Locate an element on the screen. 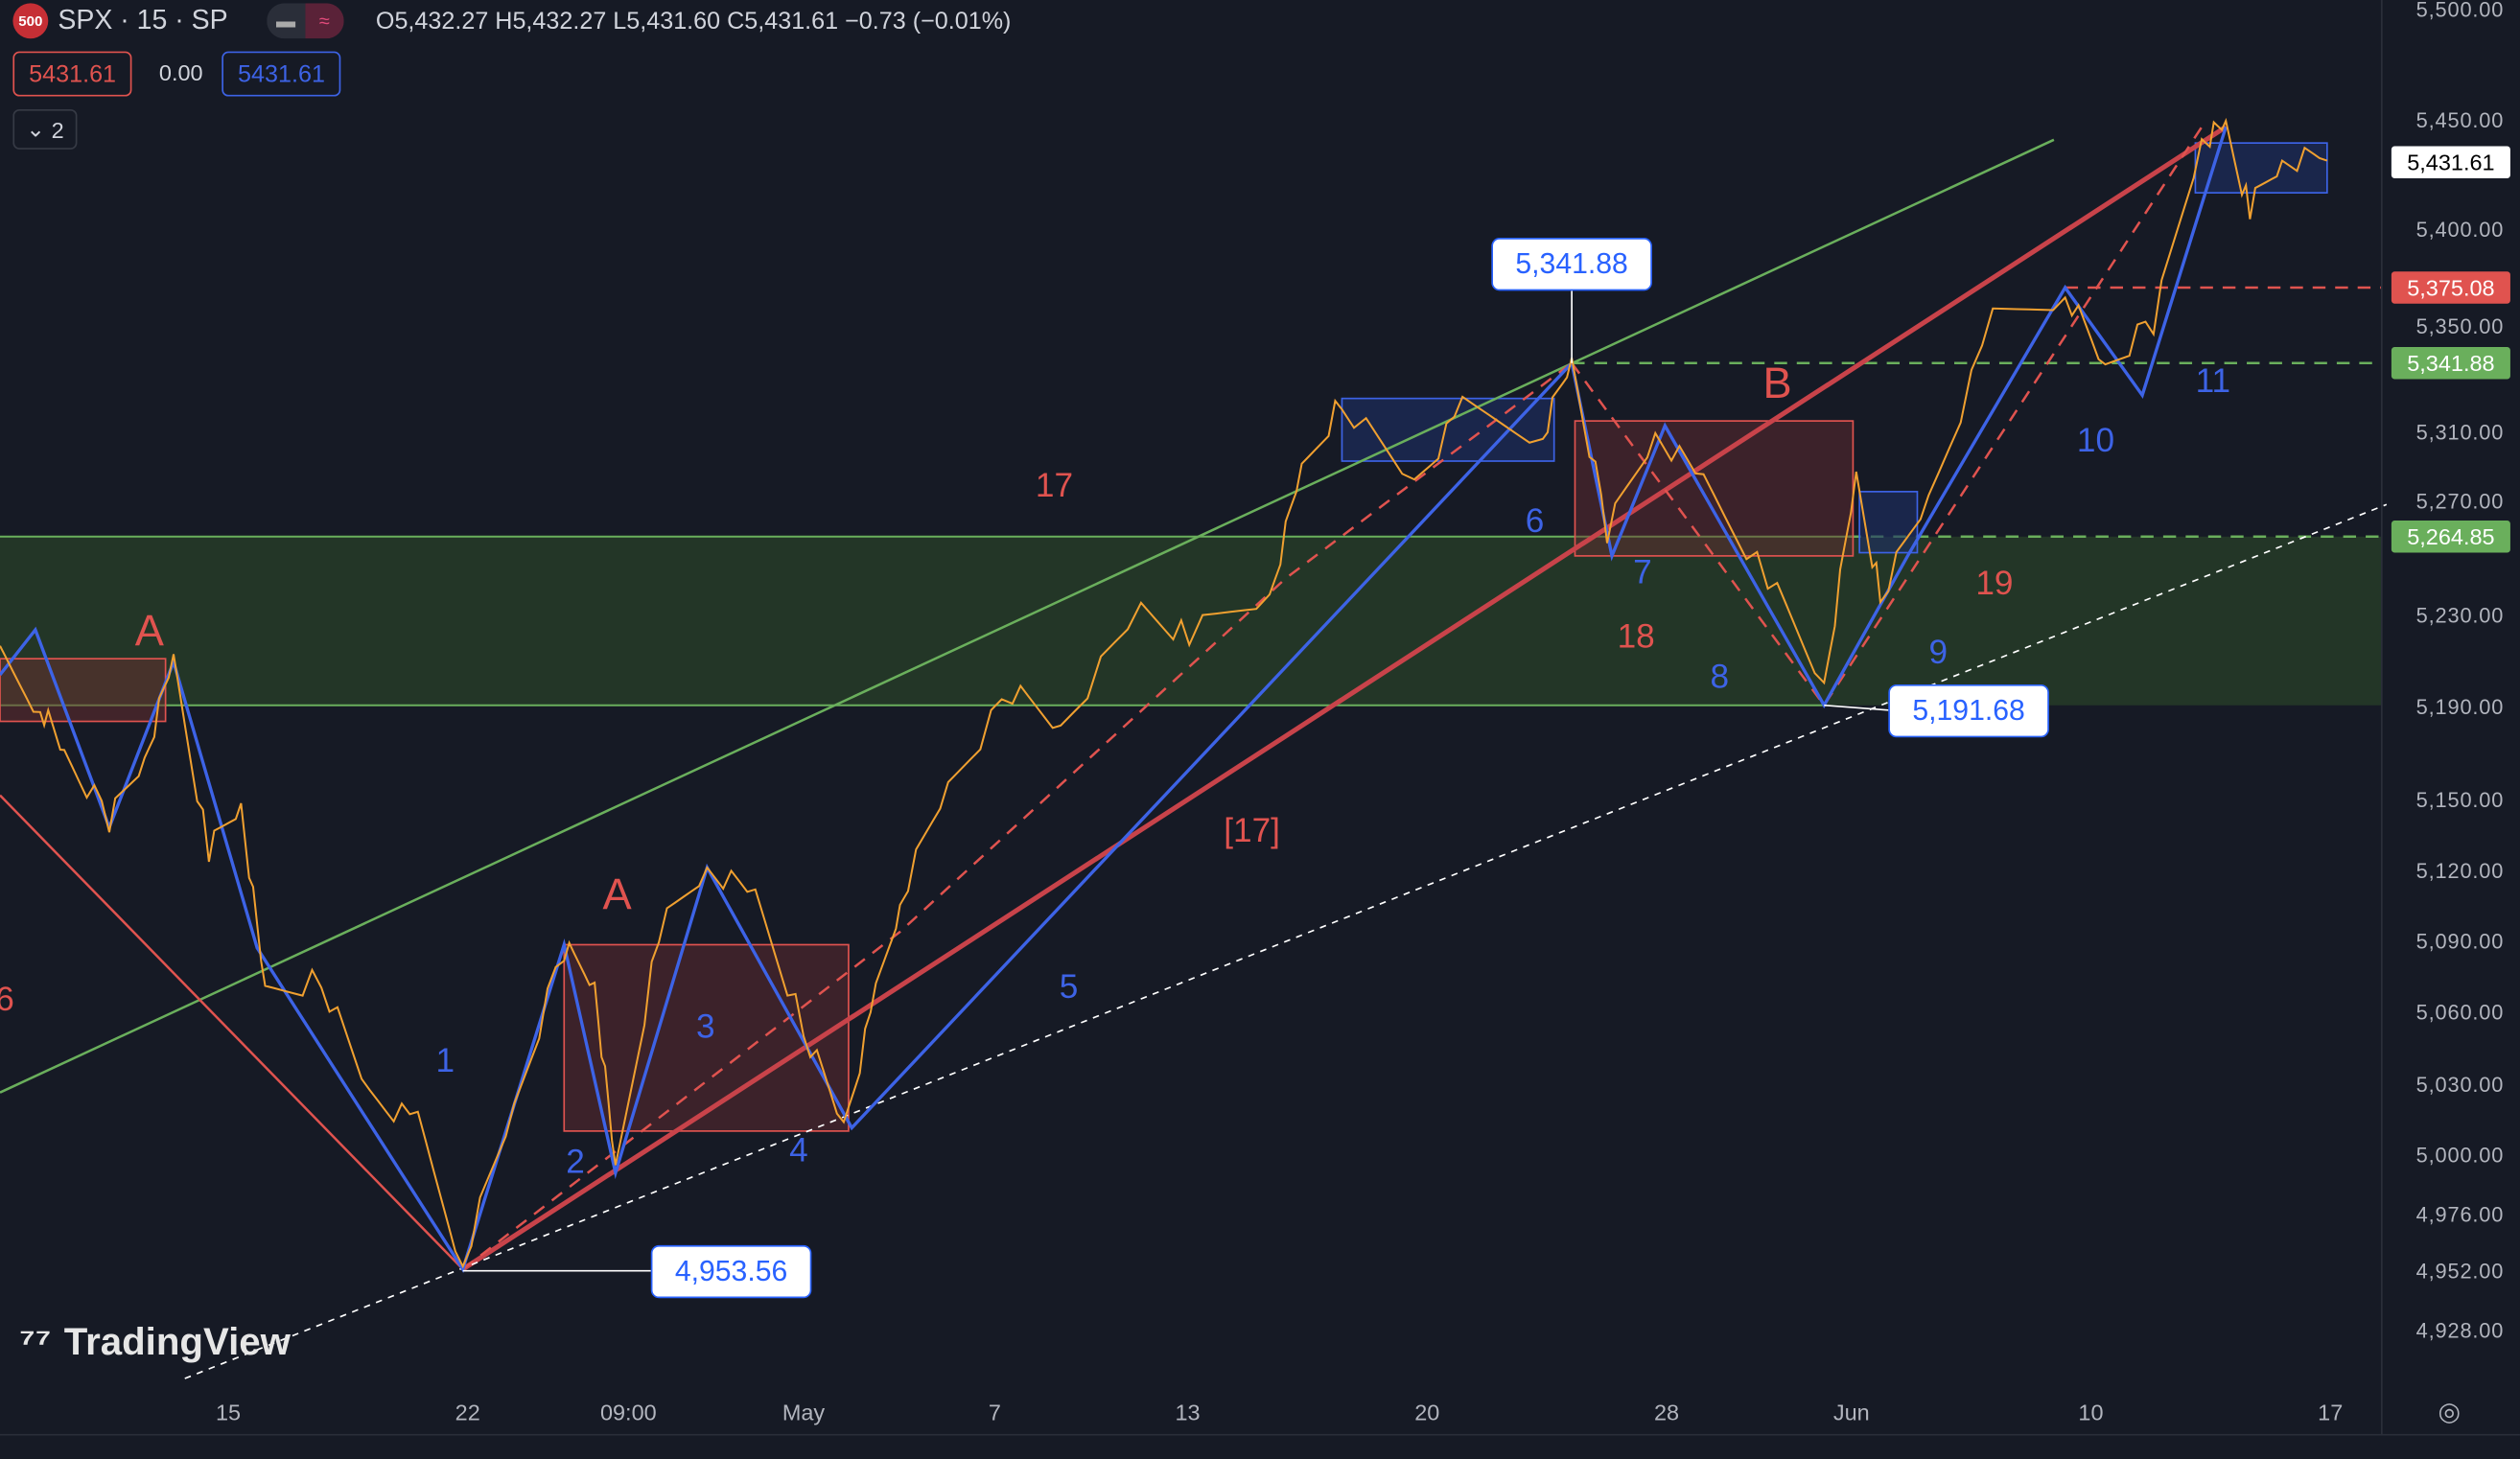 The height and width of the screenshot is (1459, 2520). wave-label-blue: 11 is located at coordinates (2213, 381).